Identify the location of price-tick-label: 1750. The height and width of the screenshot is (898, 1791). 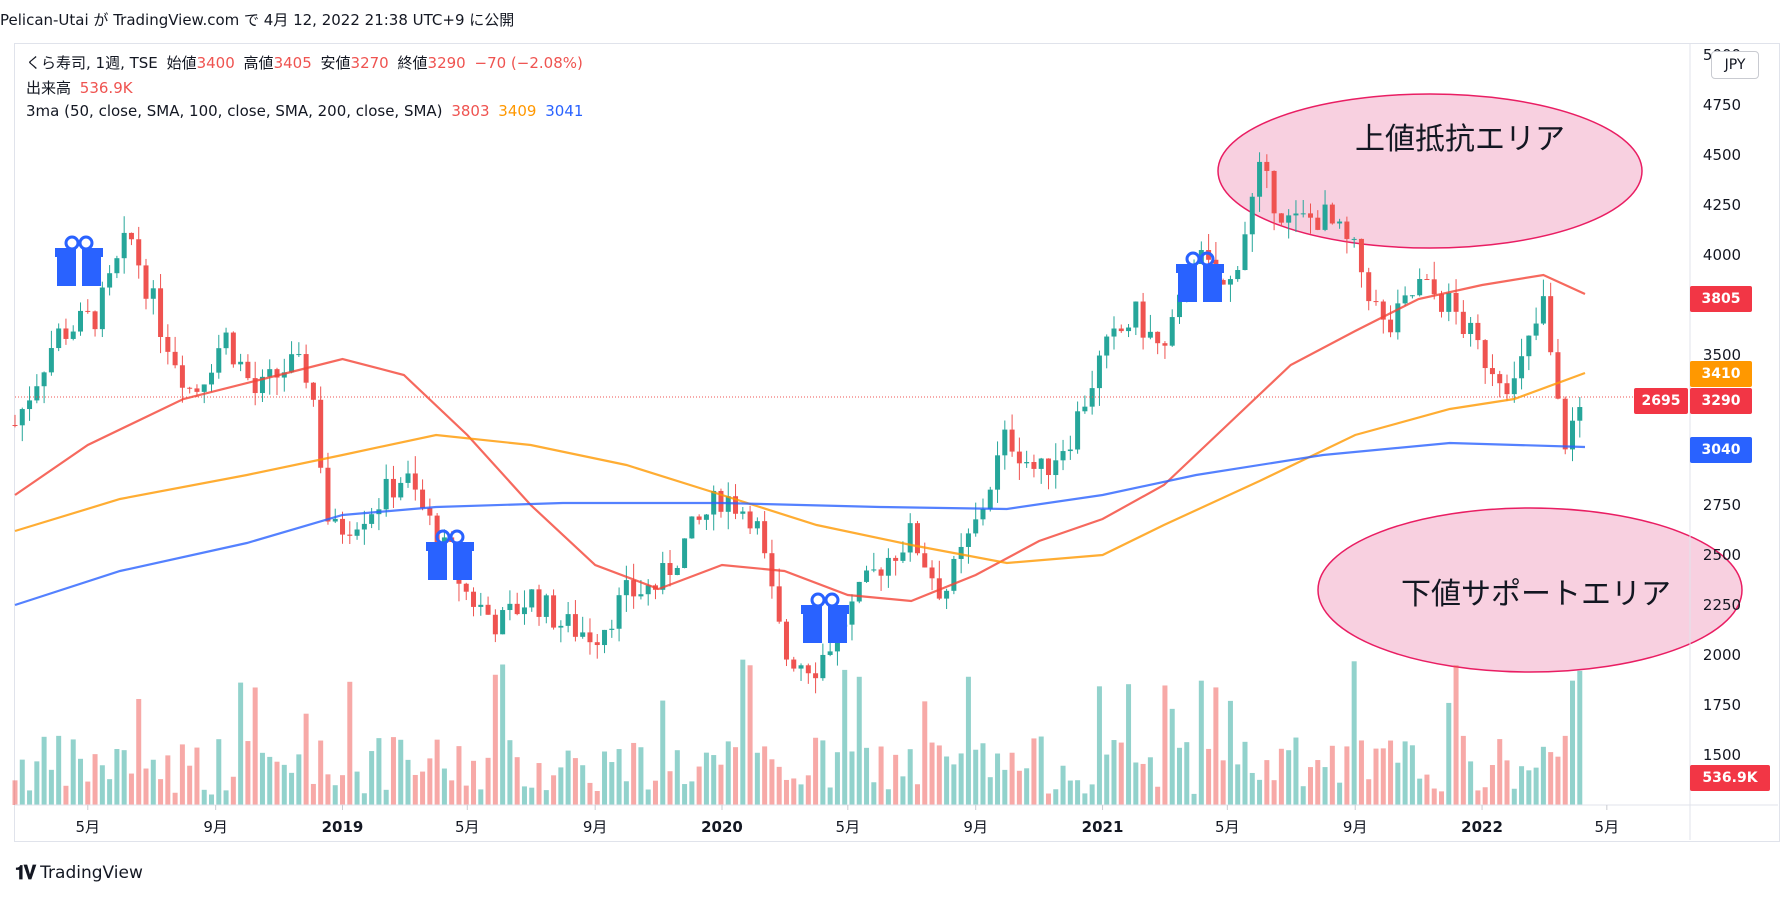
(1722, 705).